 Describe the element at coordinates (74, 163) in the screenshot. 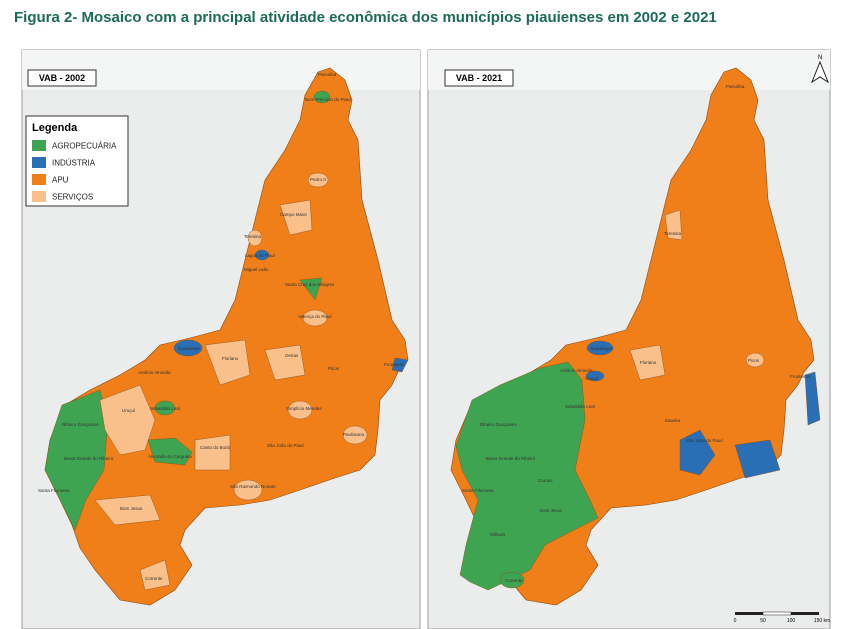

I see `legend-label: INDÚSTRIA` at that location.